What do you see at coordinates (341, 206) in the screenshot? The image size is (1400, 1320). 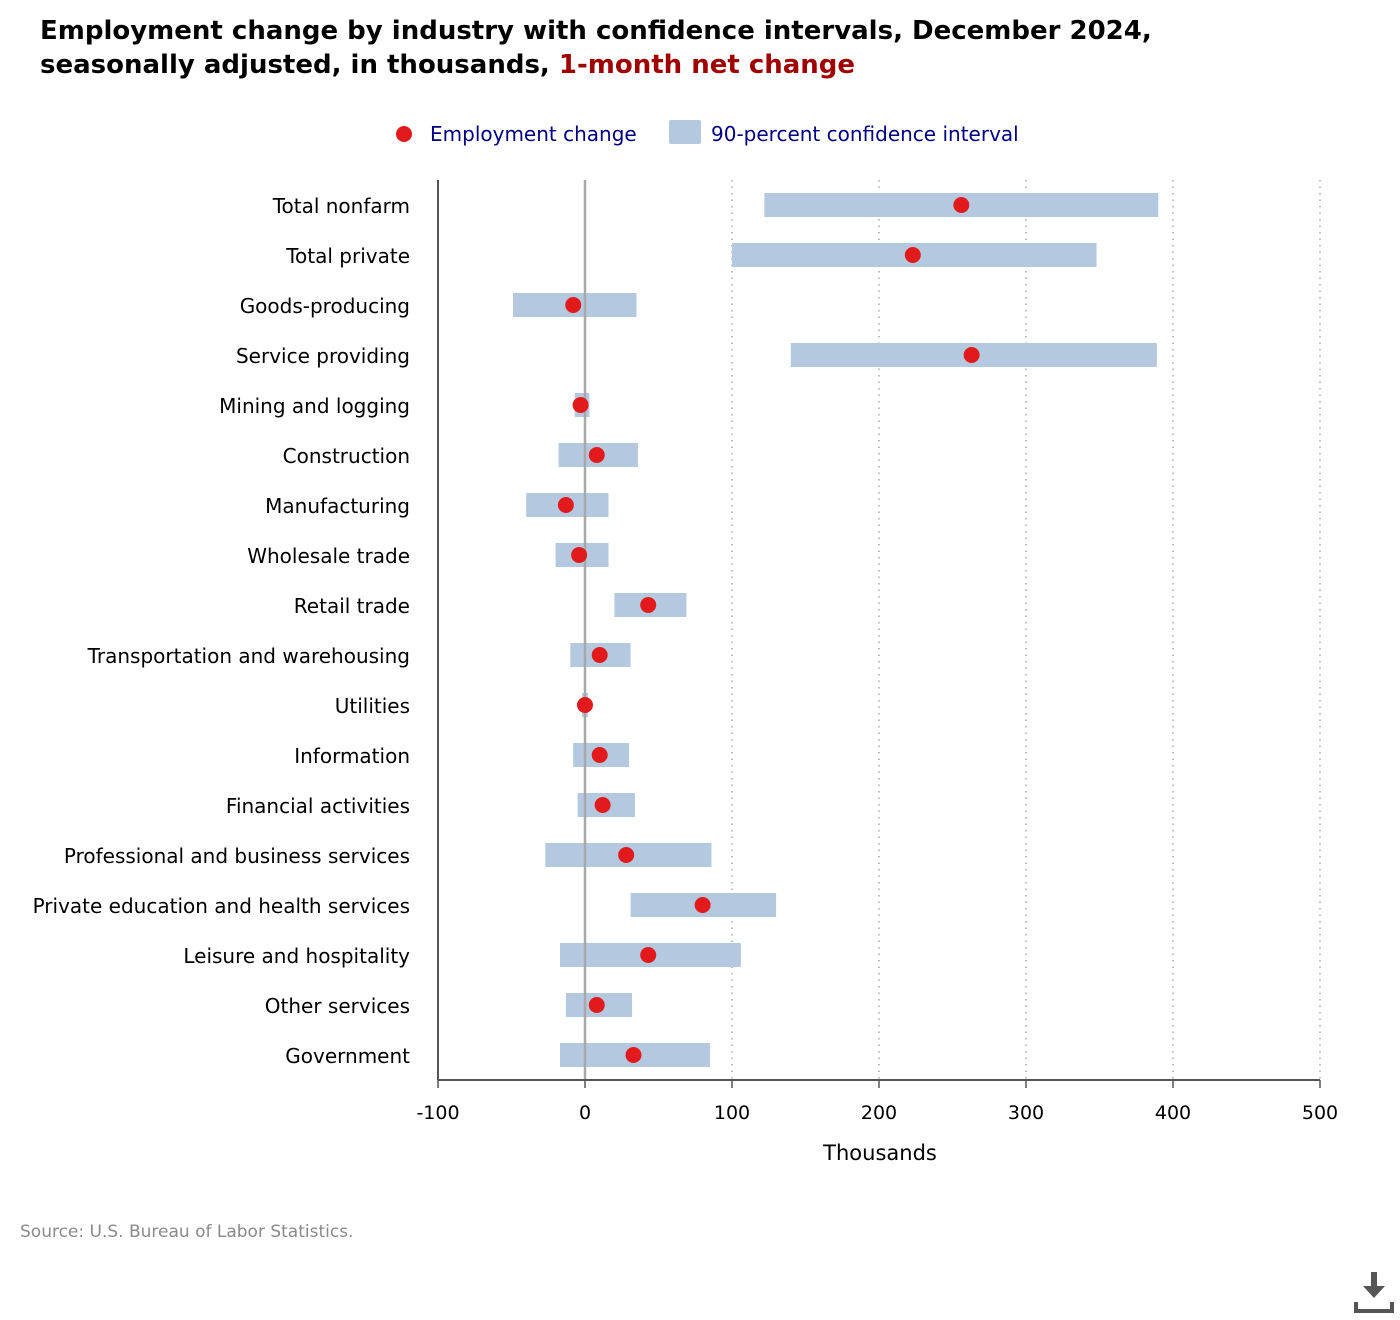 I see `category-label: Total nonfarm` at bounding box center [341, 206].